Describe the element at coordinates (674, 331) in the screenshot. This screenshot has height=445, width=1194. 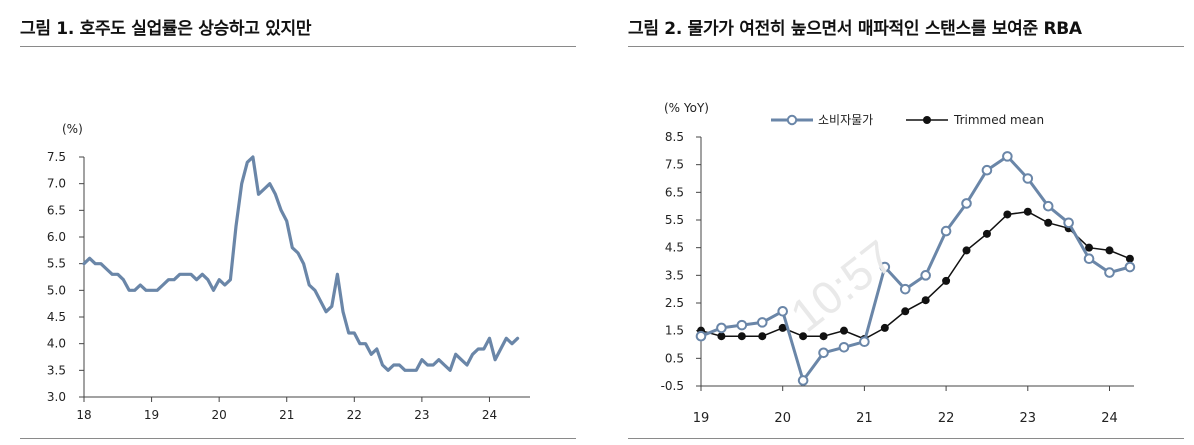
I see `y-tick-label: 1.5` at that location.